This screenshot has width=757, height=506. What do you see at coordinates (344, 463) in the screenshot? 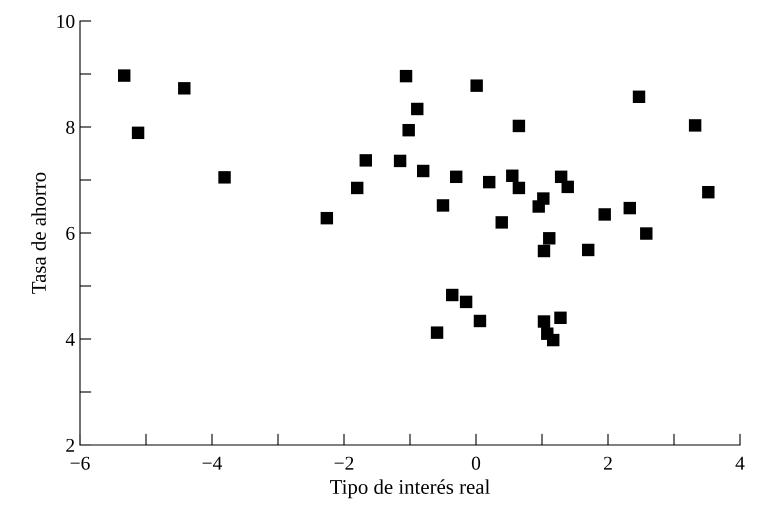
I see `x-tick-label: −2` at bounding box center [344, 463].